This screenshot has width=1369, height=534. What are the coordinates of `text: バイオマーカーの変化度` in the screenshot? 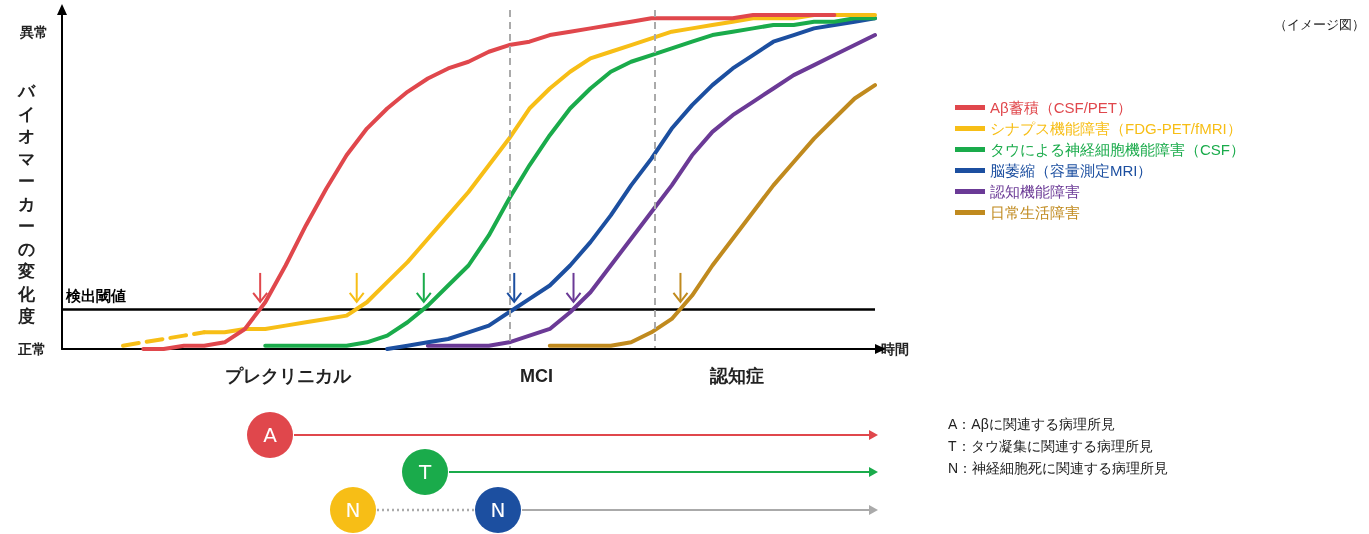 It's located at (26, 203).